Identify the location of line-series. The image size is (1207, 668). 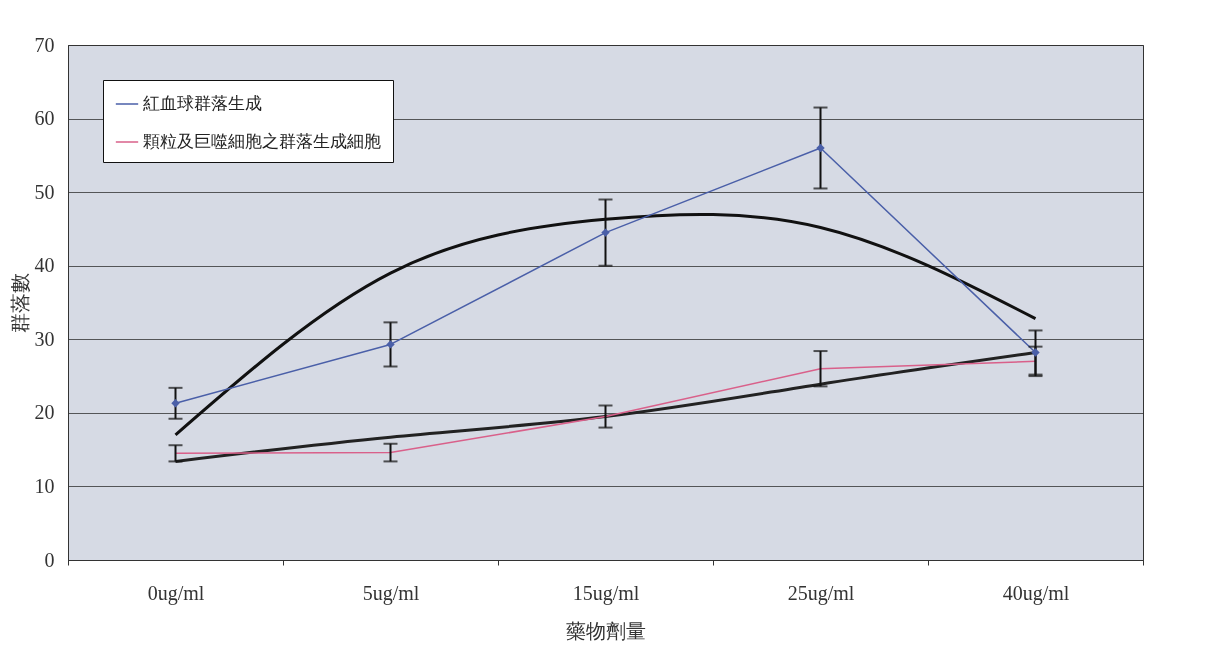
(605, 407).